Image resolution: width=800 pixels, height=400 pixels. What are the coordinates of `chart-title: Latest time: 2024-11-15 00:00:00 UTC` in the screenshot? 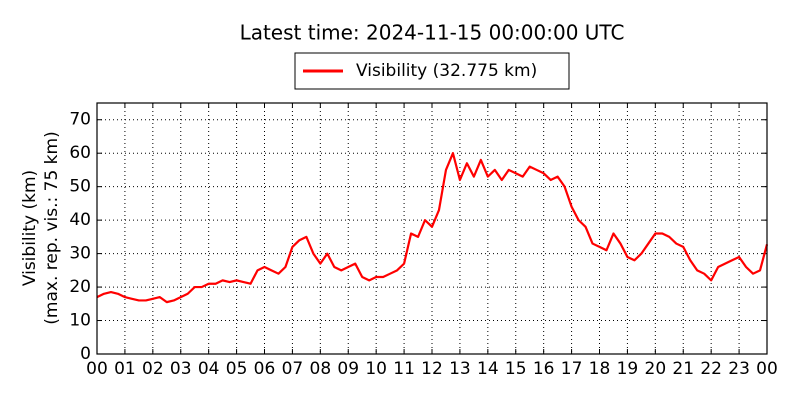 It's located at (432, 33).